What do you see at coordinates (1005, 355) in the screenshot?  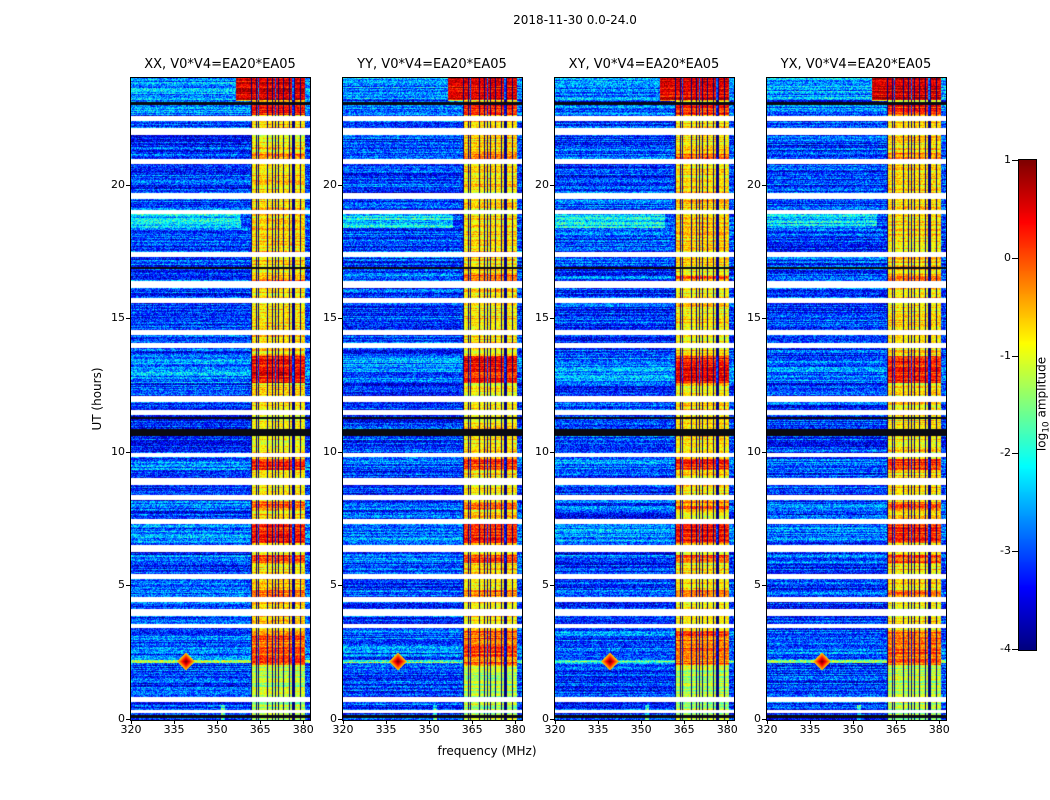 I see `colorbar-tick-label: -1` at bounding box center [1005, 355].